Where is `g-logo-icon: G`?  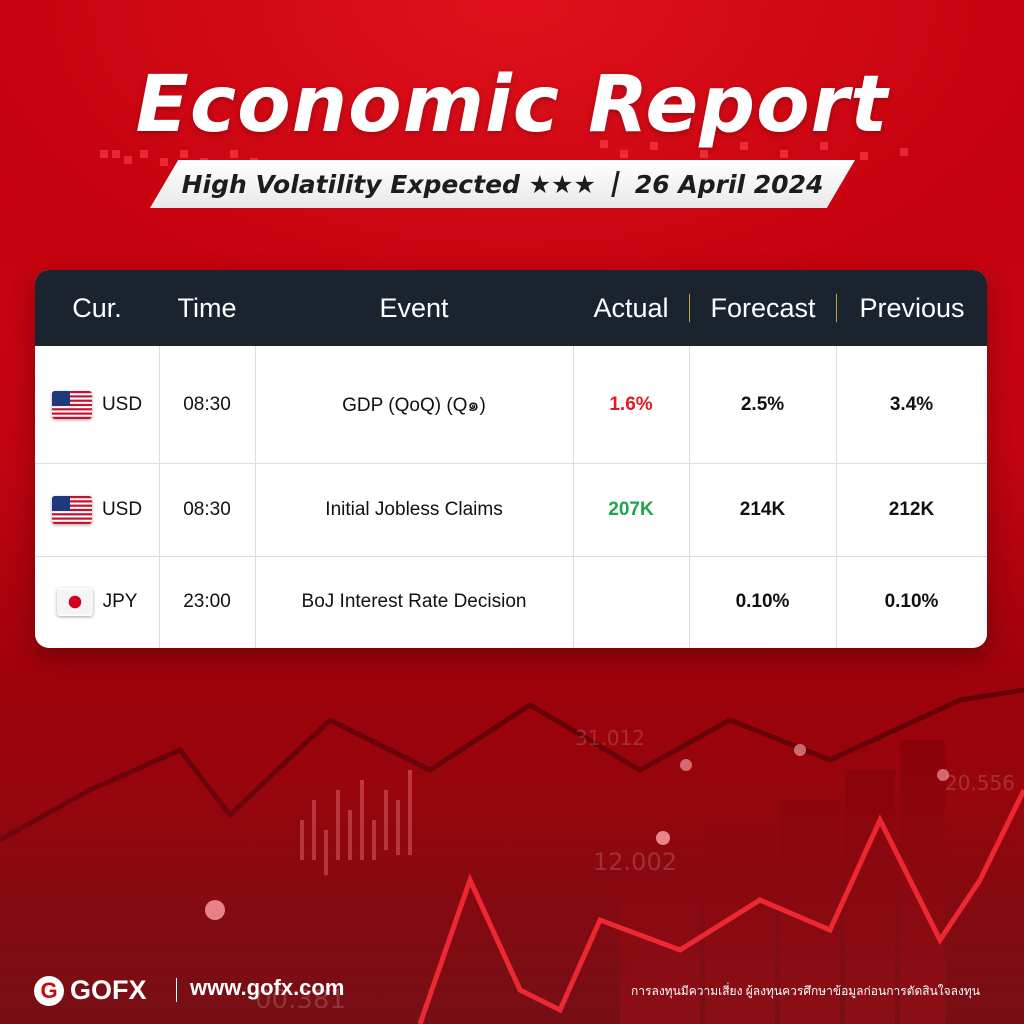 g-logo-icon: G is located at coordinates (49, 990).